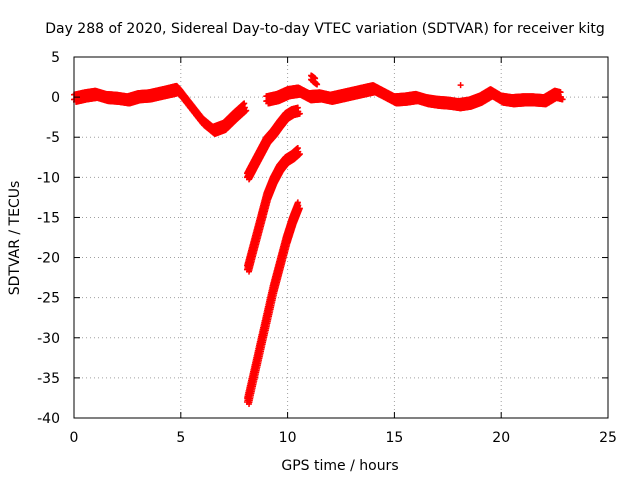 The height and width of the screenshot is (480, 640). I want to click on series-arc-b, so click(273, 210).